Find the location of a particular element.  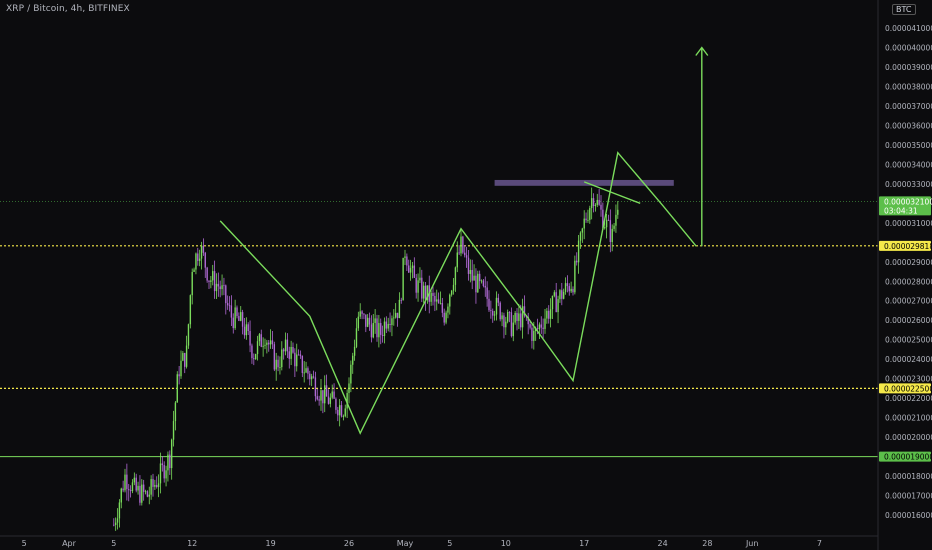

time-tick-label: 7 is located at coordinates (819, 543).